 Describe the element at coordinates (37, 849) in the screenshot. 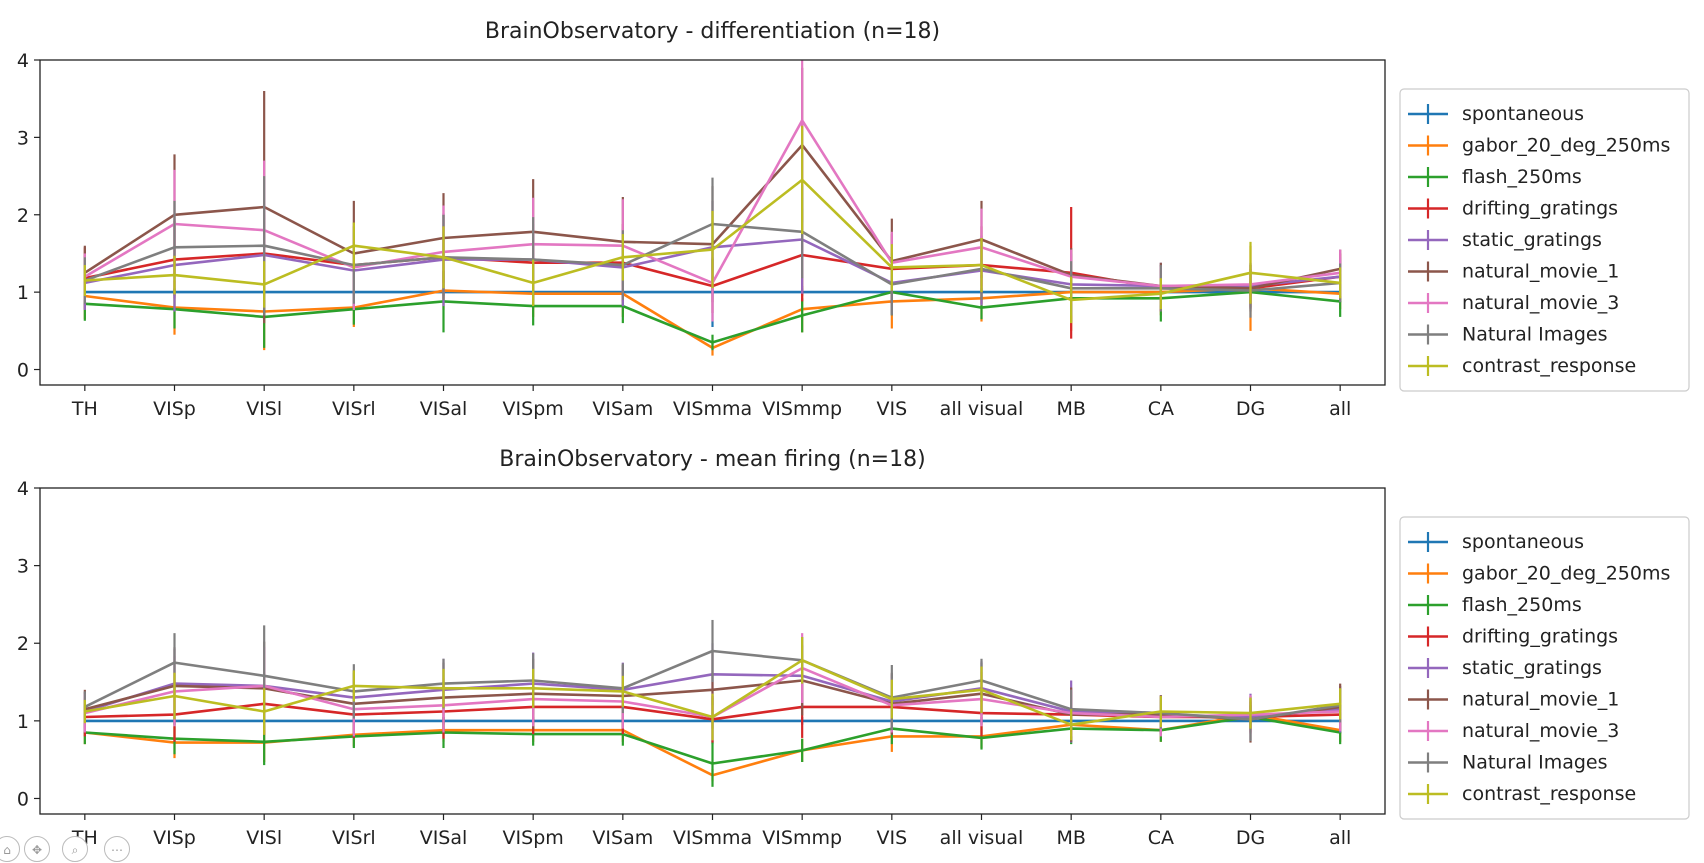

I see `pan-icon: ✥` at that location.